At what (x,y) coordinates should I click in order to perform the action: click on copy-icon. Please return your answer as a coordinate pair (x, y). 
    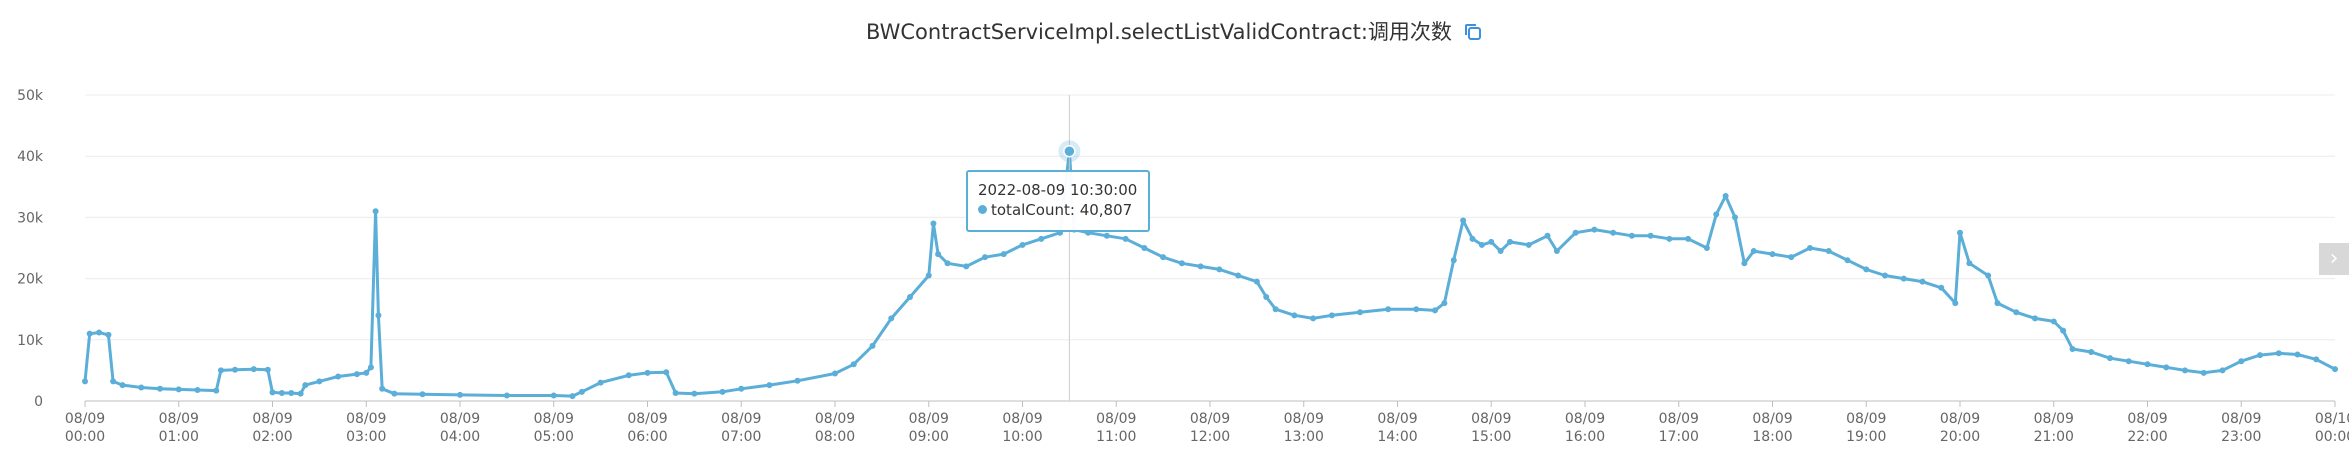
    Looking at the image, I should click on (1473, 32).